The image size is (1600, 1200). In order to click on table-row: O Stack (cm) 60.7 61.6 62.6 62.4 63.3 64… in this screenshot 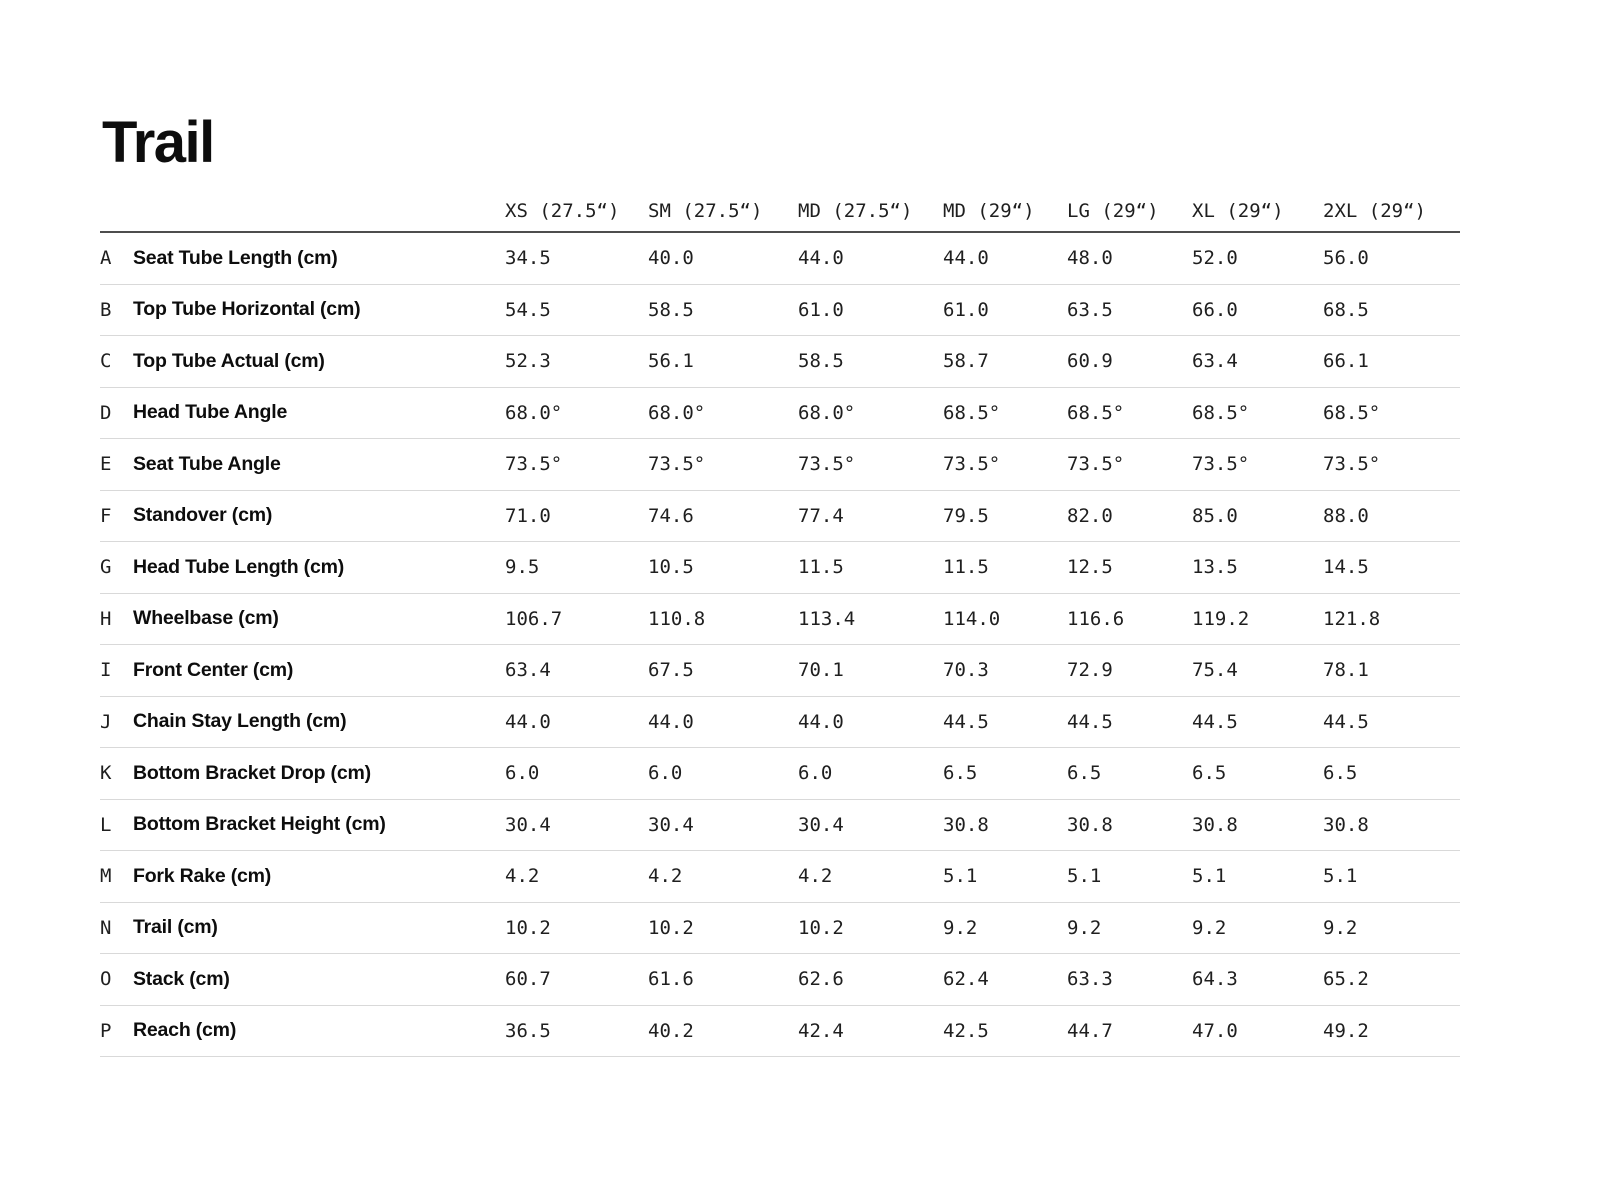, I will do `click(780, 980)`.